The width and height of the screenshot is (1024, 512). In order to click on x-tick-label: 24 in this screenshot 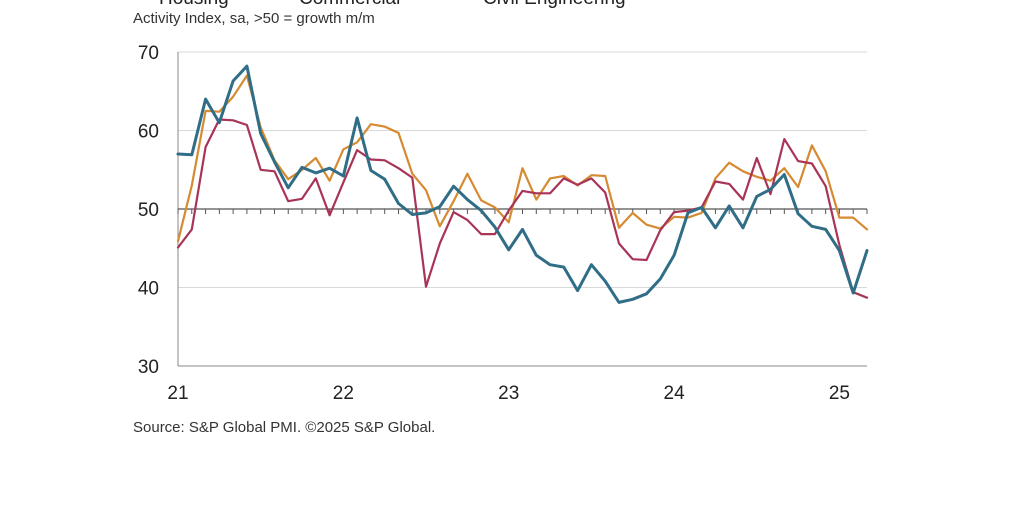, I will do `click(675, 393)`.